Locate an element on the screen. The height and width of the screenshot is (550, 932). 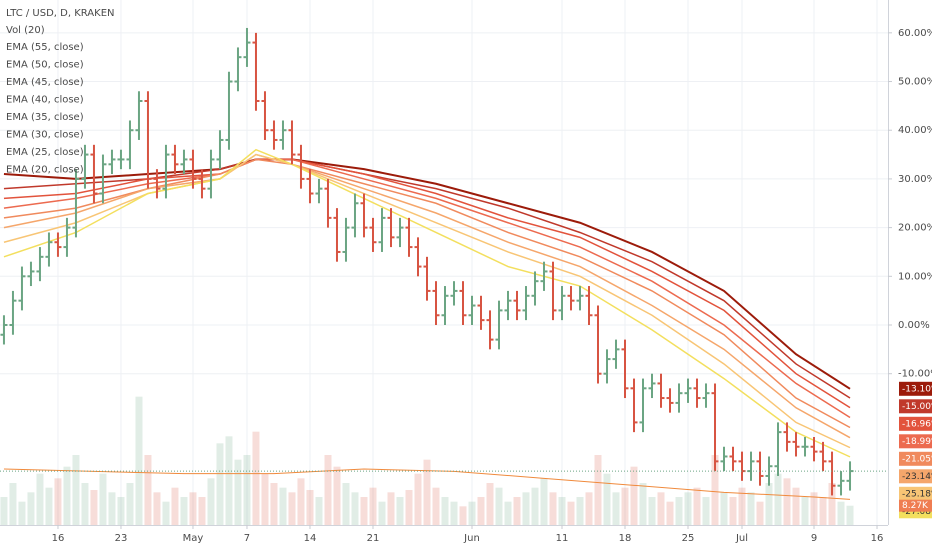
price-label: -23.14% is located at coordinates (917, 477).